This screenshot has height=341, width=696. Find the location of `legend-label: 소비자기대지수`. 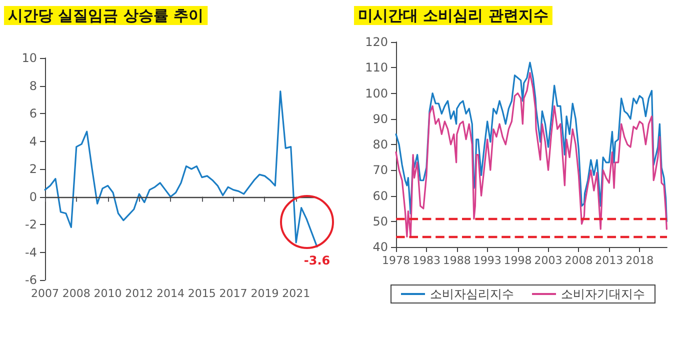

legend-label: 소비자기대지수 is located at coordinates (603, 294).